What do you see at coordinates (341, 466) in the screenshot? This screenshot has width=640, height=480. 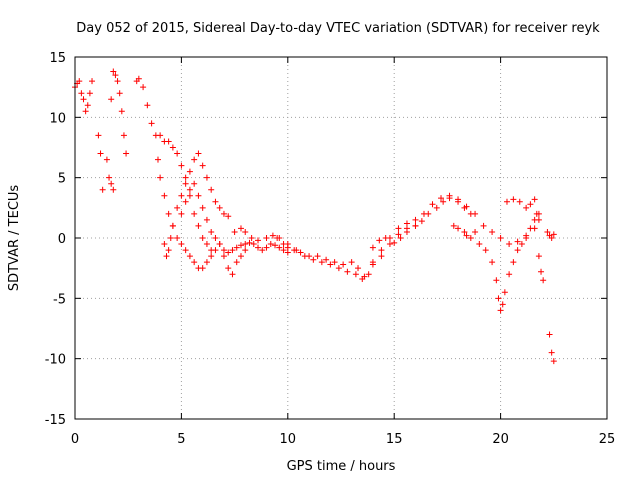 I see `x-axis-label: GPS time / hours` at bounding box center [341, 466].